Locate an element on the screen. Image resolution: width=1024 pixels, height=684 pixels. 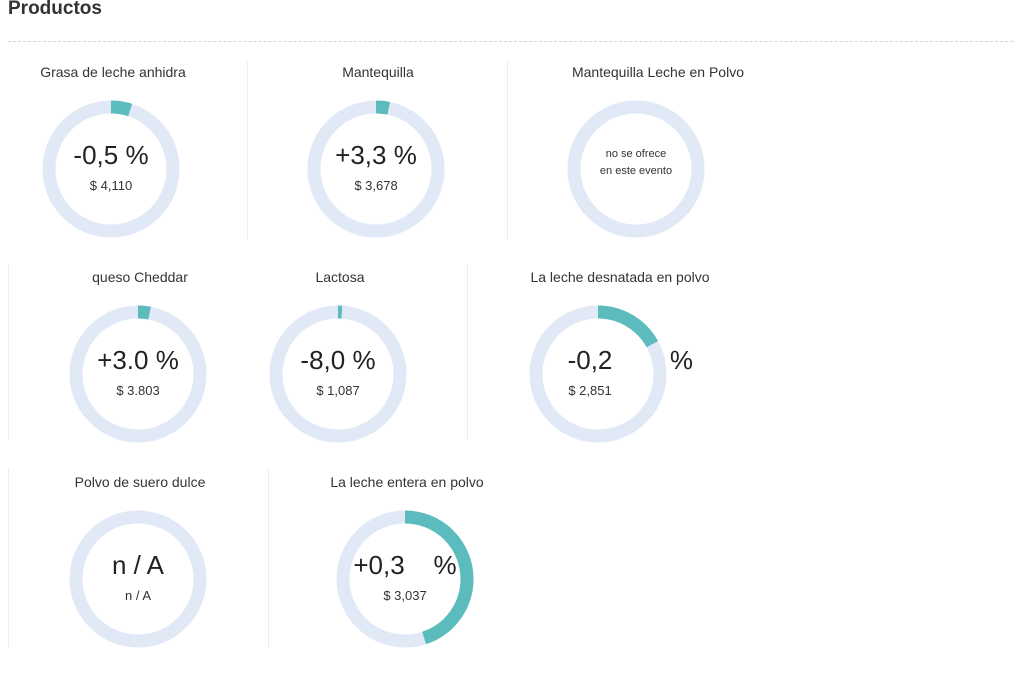
product-card: Mantequilla +3,3 % $ 3,678 is located at coordinates (378, 169).